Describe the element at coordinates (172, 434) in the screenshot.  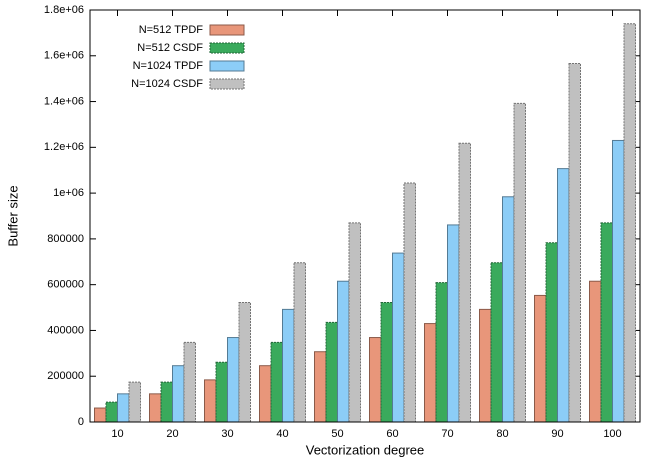
I see `x-tick-label: 20` at that location.